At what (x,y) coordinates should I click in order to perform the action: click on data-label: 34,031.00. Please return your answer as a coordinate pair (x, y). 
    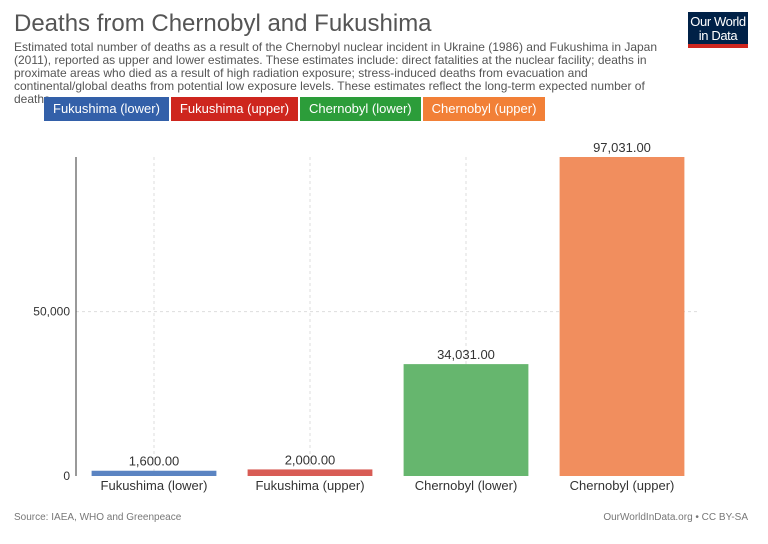
    Looking at the image, I should click on (466, 354).